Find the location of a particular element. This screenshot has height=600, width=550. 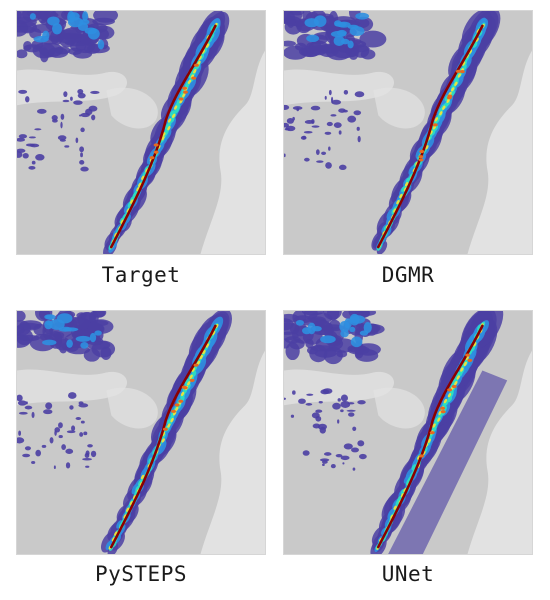

unet-label: UNet is located at coordinates (408, 574).